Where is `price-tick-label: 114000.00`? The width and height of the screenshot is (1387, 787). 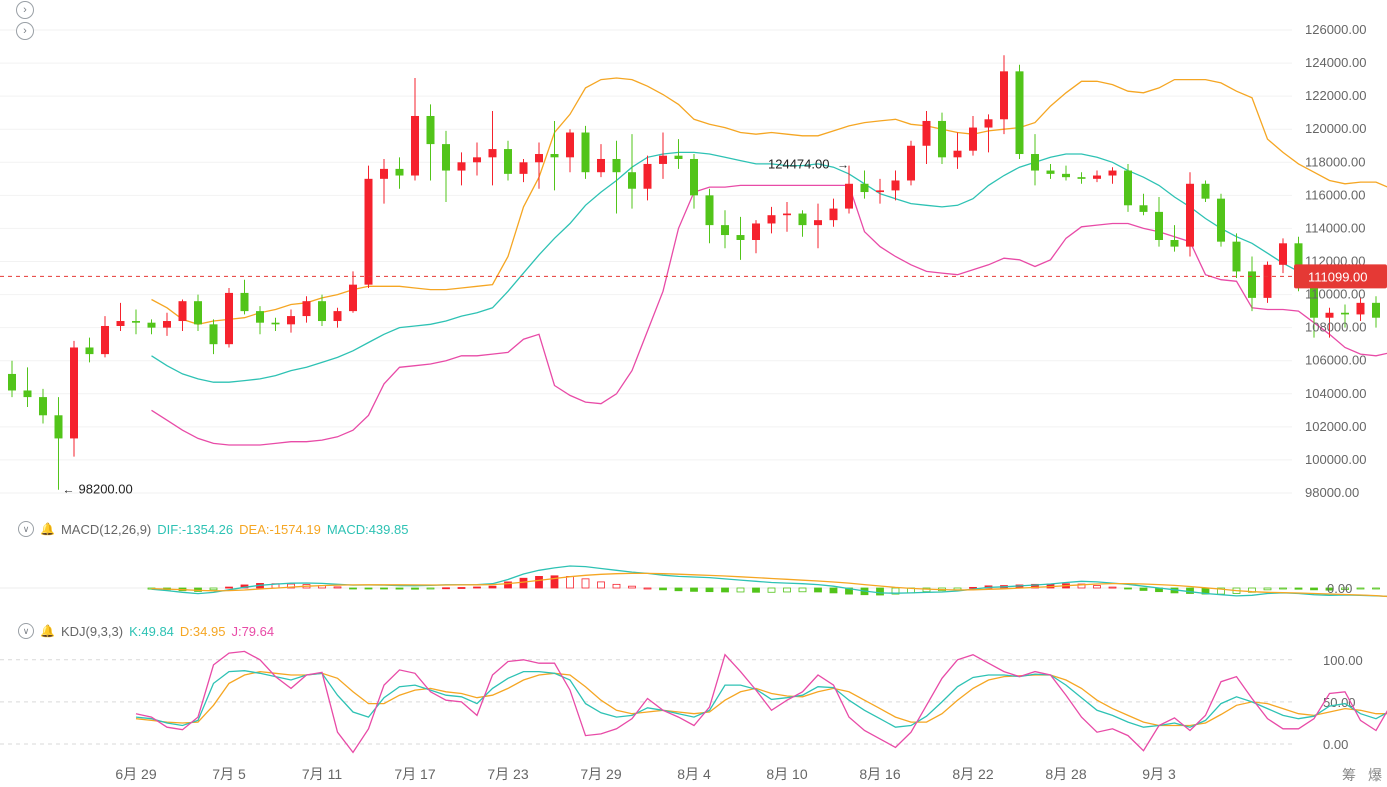 price-tick-label: 114000.00 is located at coordinates (1335, 227).